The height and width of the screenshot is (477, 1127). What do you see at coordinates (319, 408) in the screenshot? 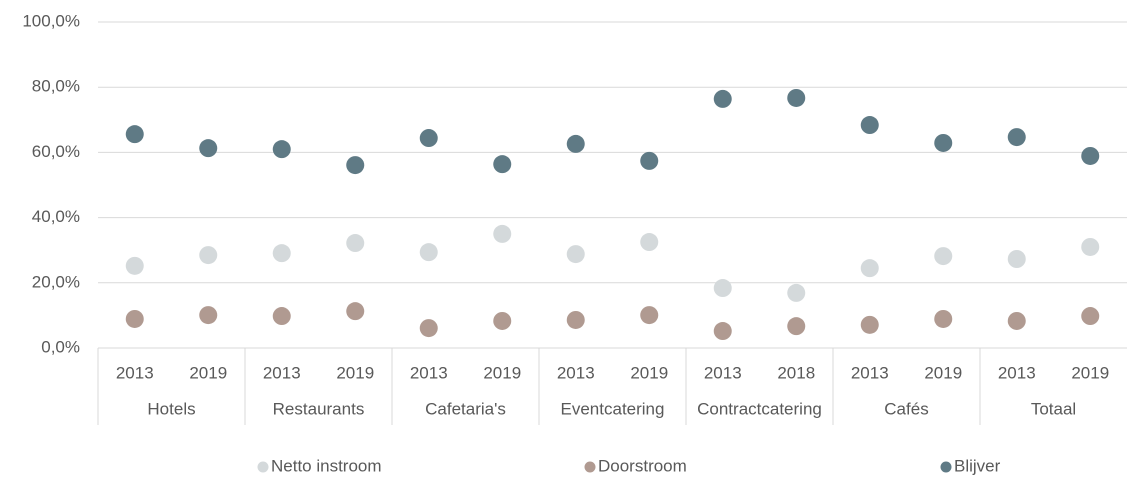
I see `group-label: Restaurants` at bounding box center [319, 408].